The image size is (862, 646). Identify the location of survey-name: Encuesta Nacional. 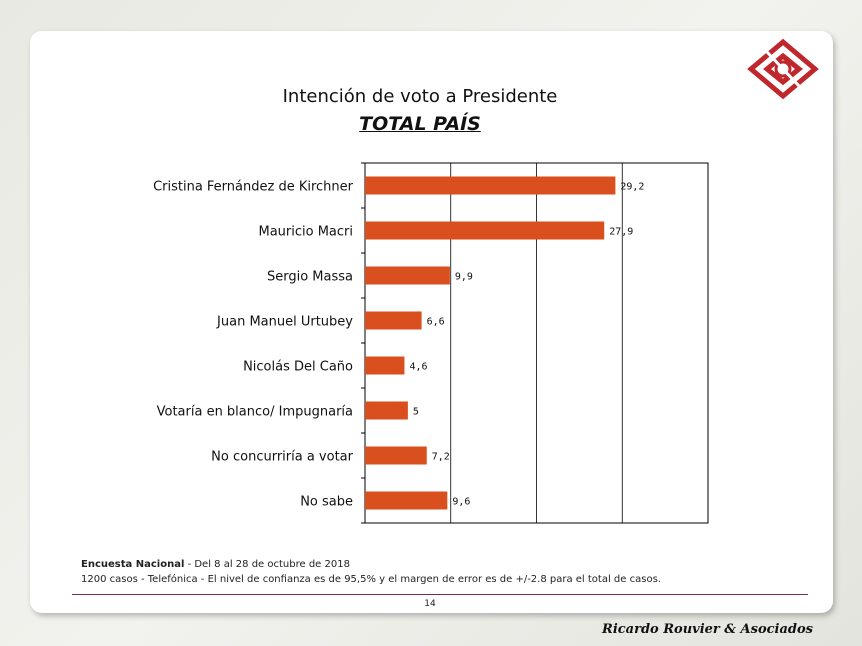
(133, 564).